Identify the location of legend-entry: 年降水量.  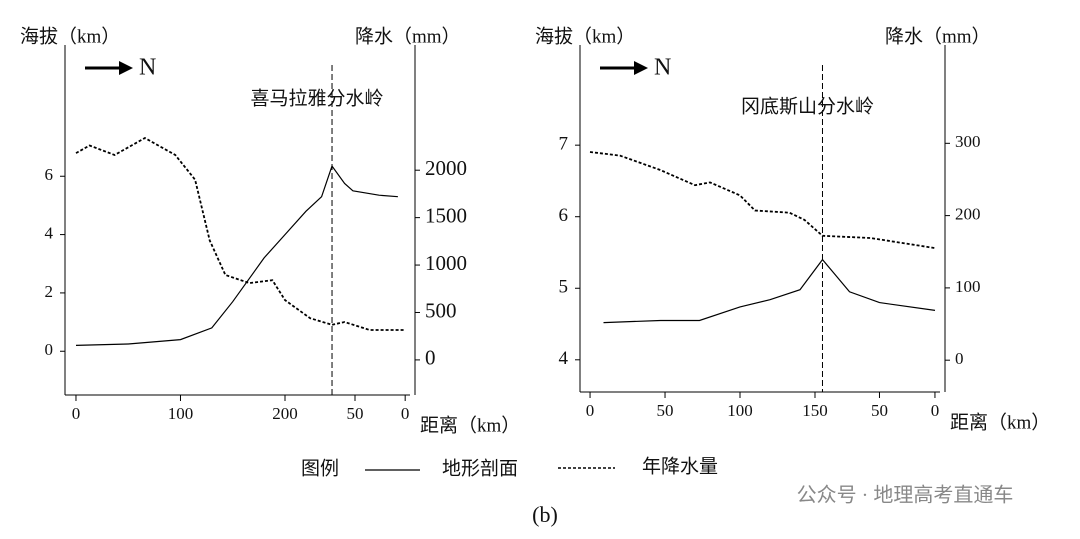
(680, 466).